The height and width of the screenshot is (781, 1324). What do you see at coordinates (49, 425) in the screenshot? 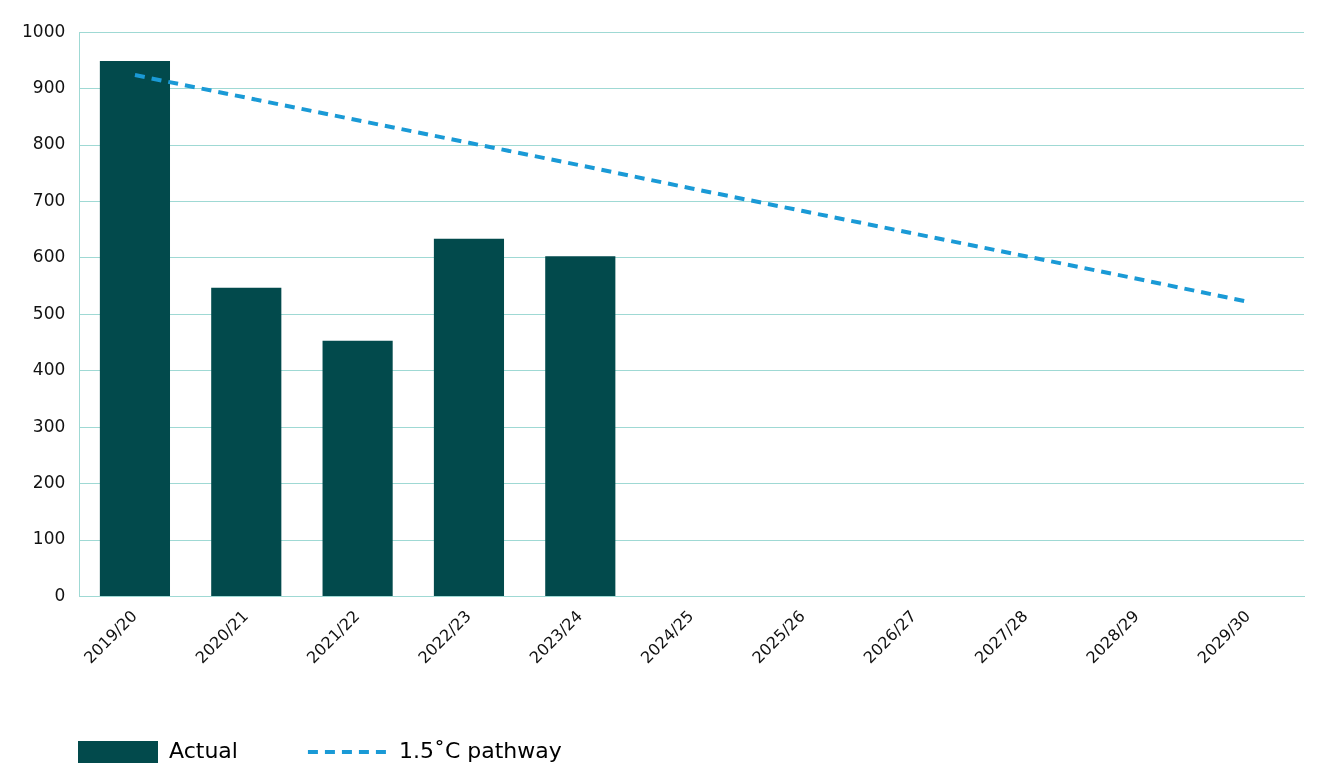
I see `y-tick-label: 300` at bounding box center [49, 425].